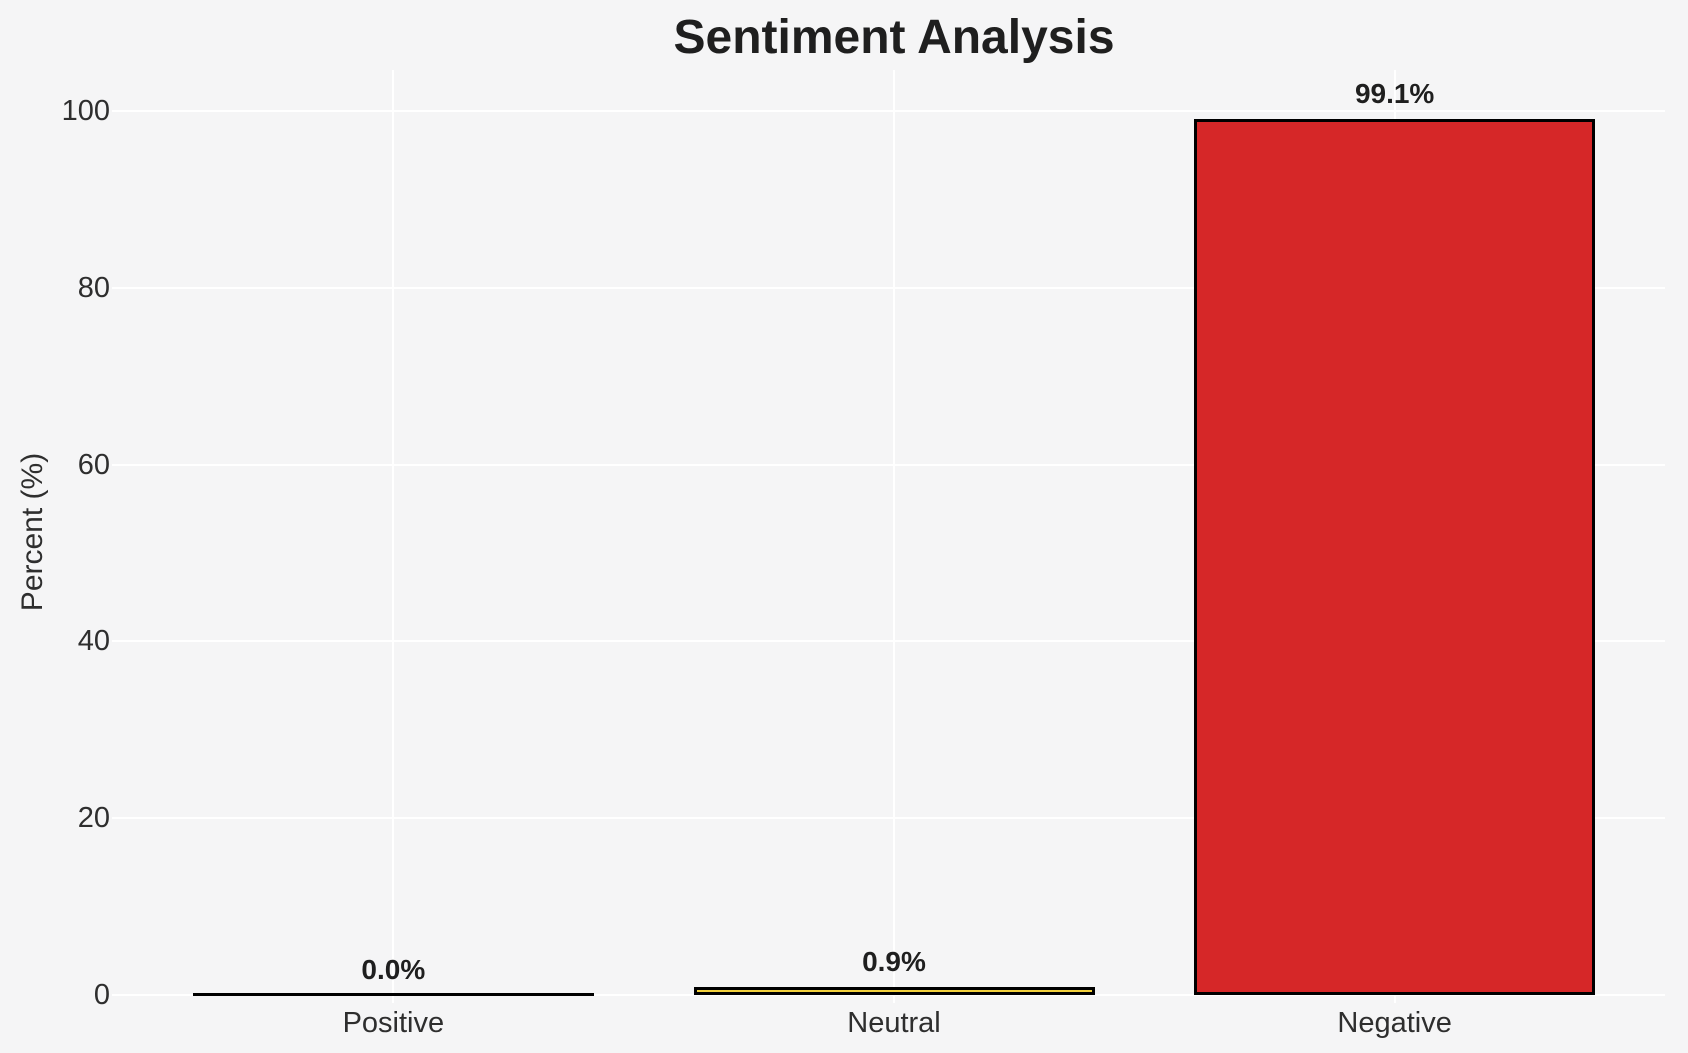  Describe the element at coordinates (393, 994) in the screenshot. I see `bar-positive` at that location.